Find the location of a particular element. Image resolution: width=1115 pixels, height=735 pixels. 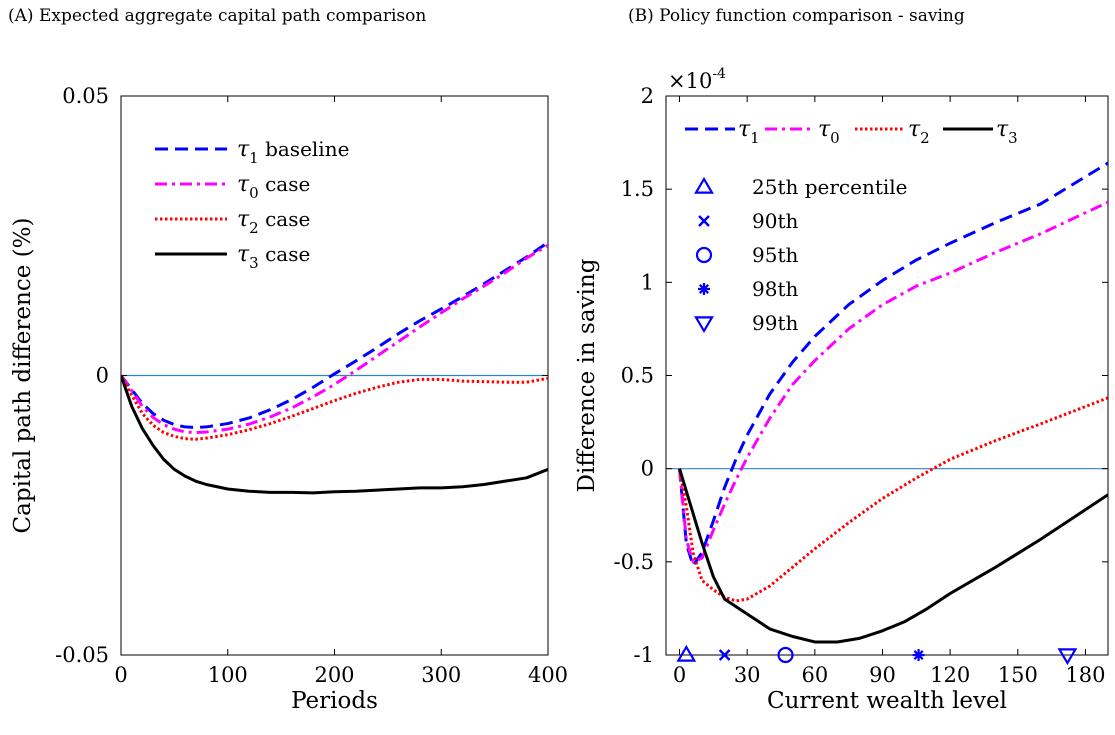

legend-label-0: τ0 case is located at coordinates (273, 187).